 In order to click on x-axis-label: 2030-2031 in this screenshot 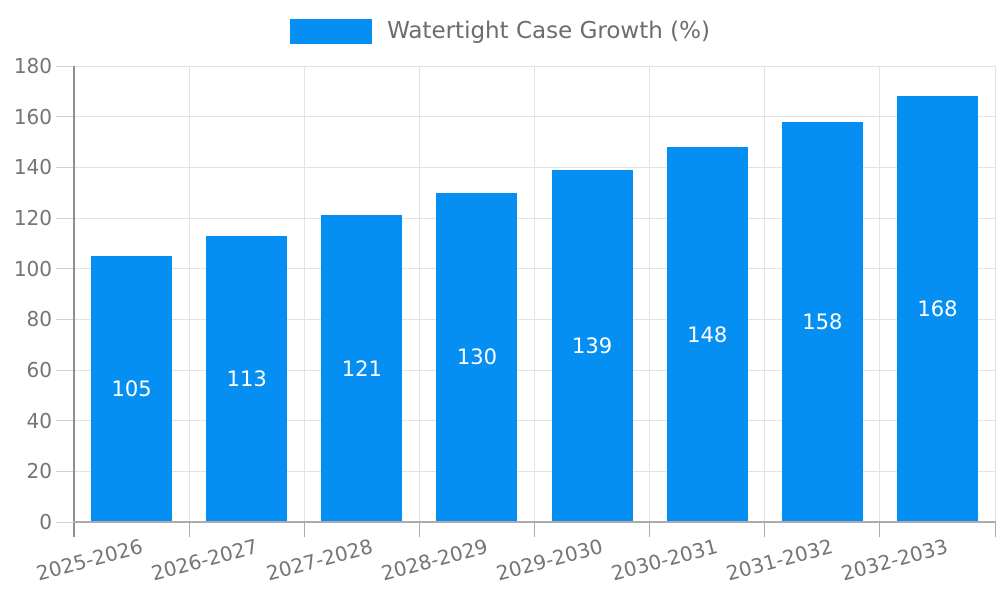, I will do `click(664, 560)`.